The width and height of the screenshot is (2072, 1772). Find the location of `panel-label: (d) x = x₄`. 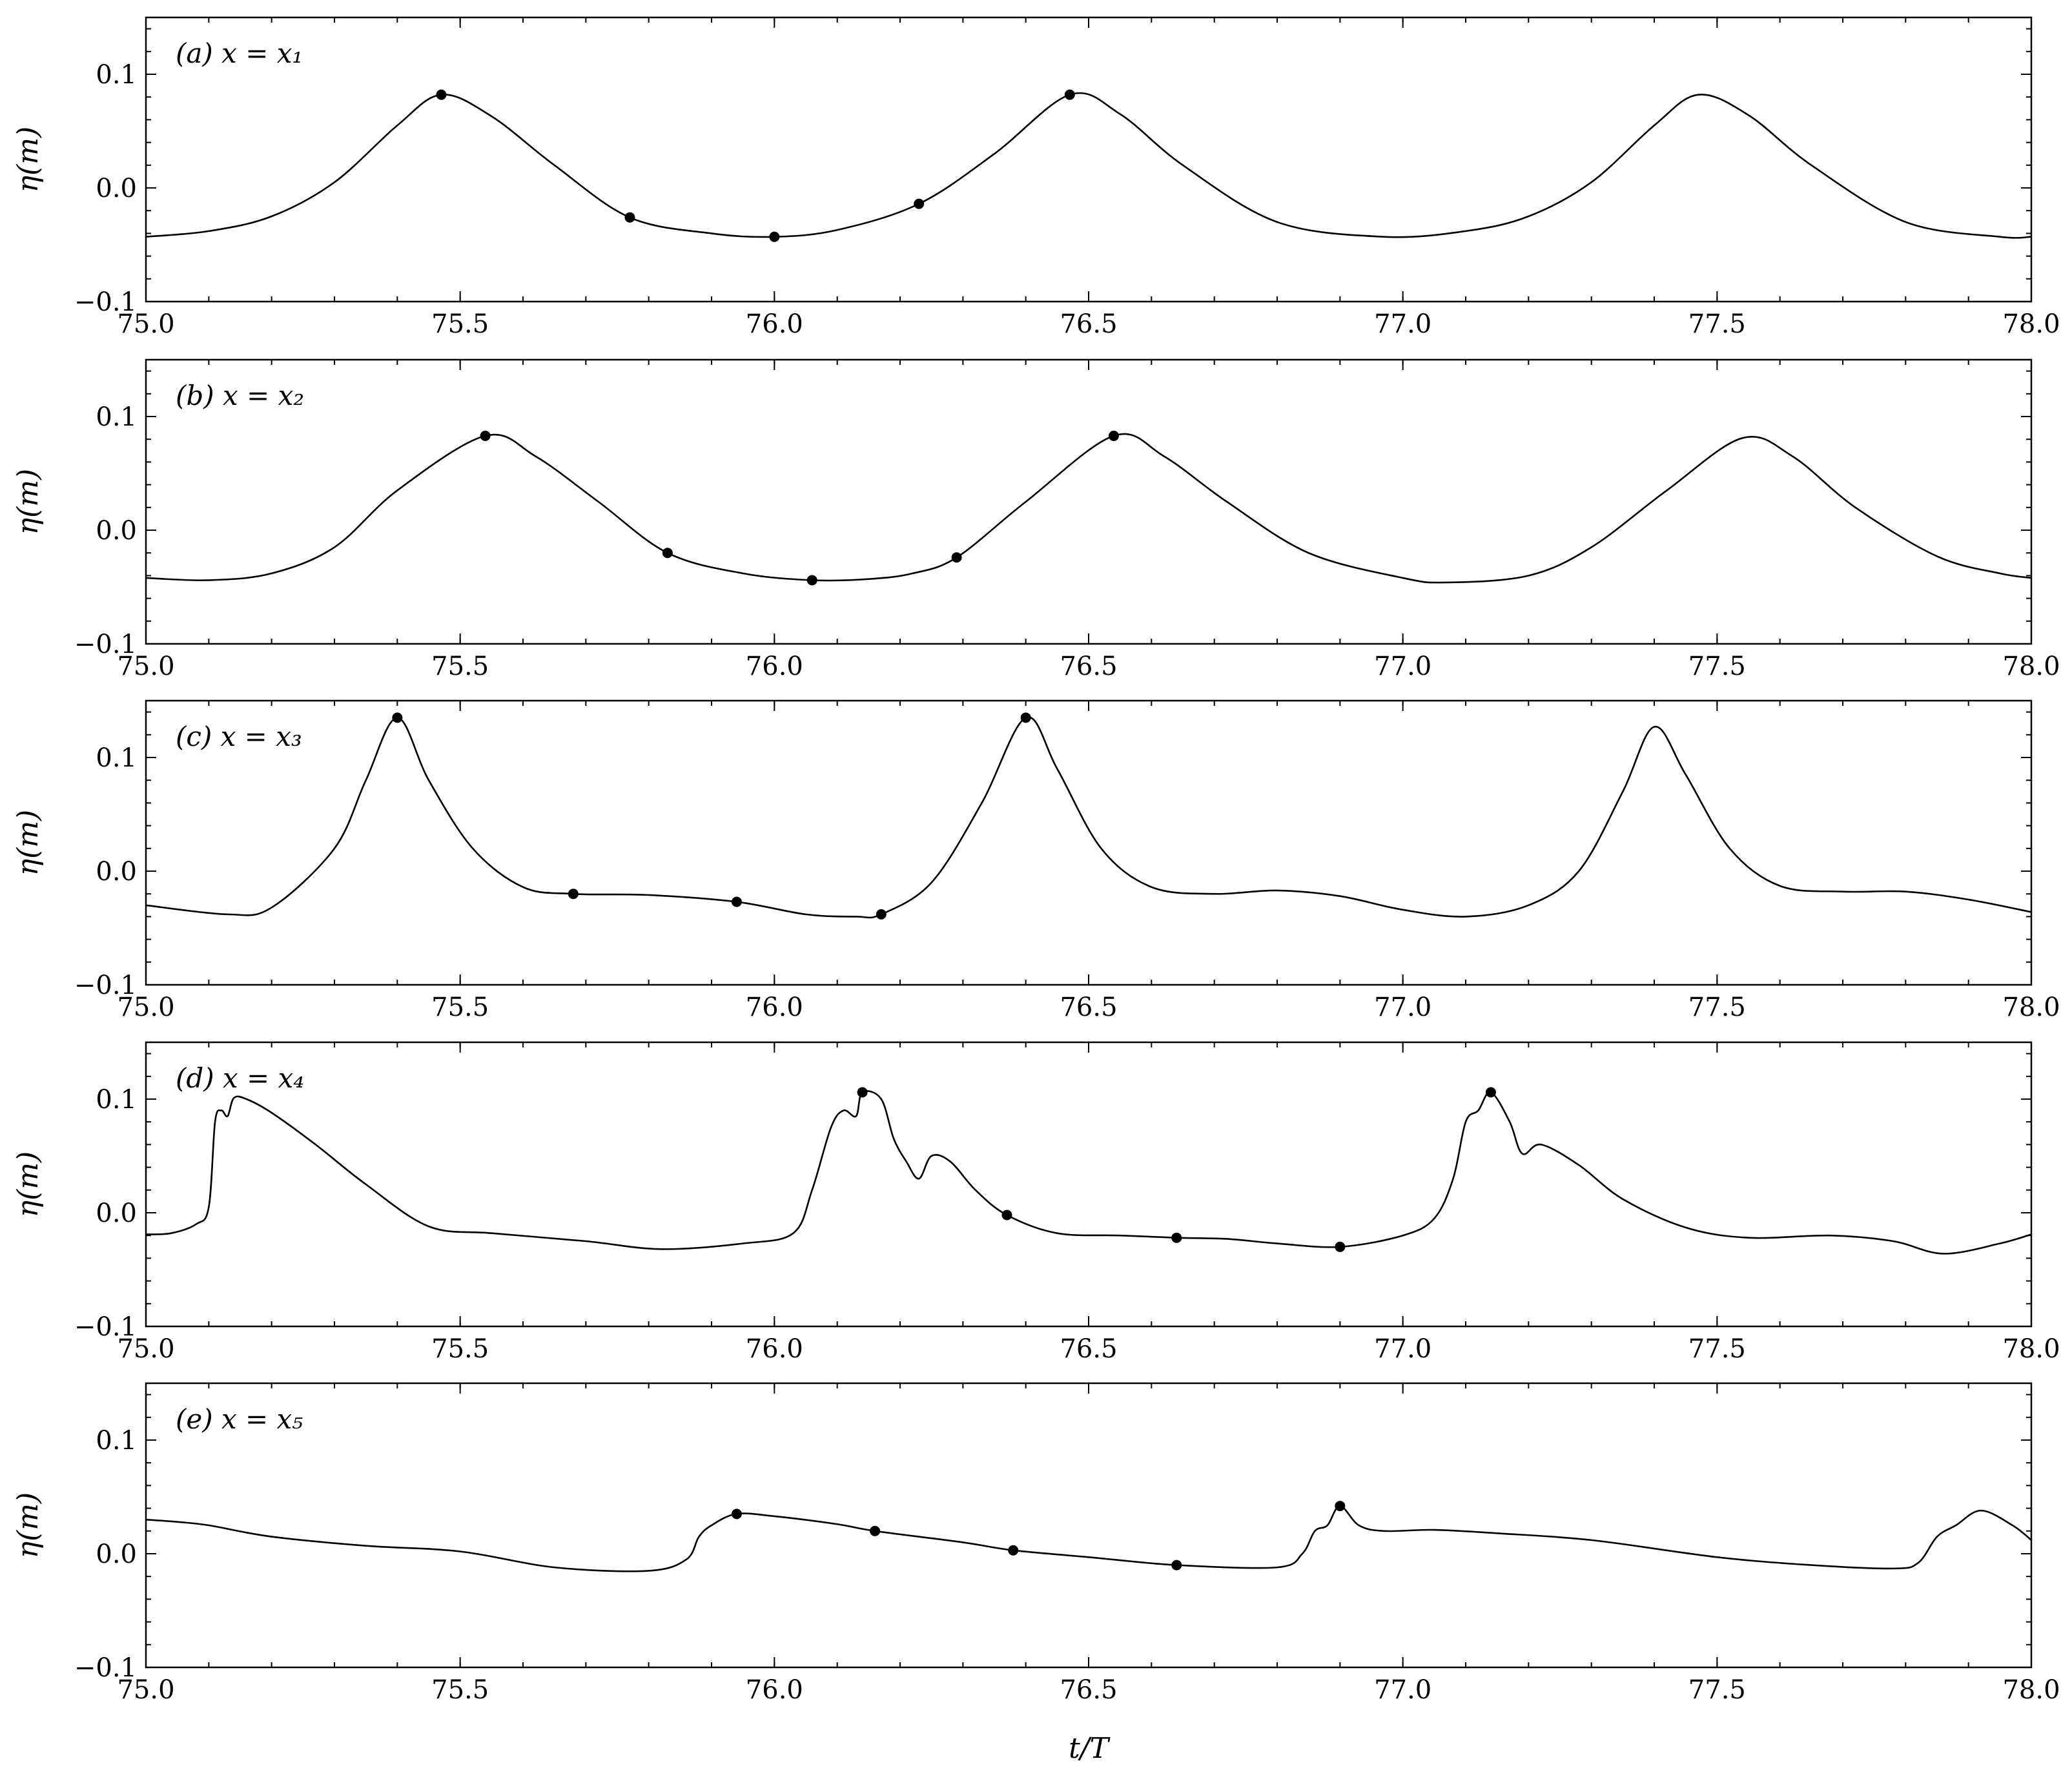

panel-label: (d) x = x₄ is located at coordinates (240, 1078).